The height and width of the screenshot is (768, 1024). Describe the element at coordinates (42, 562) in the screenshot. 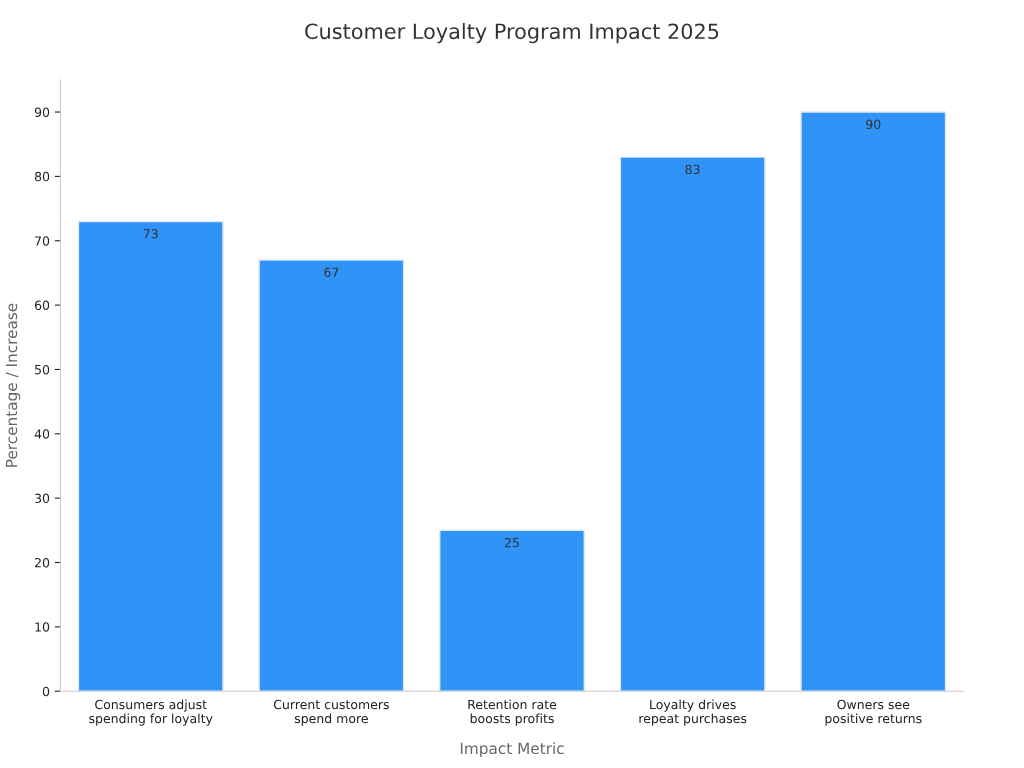

I see `y-tick-label: 20` at that location.